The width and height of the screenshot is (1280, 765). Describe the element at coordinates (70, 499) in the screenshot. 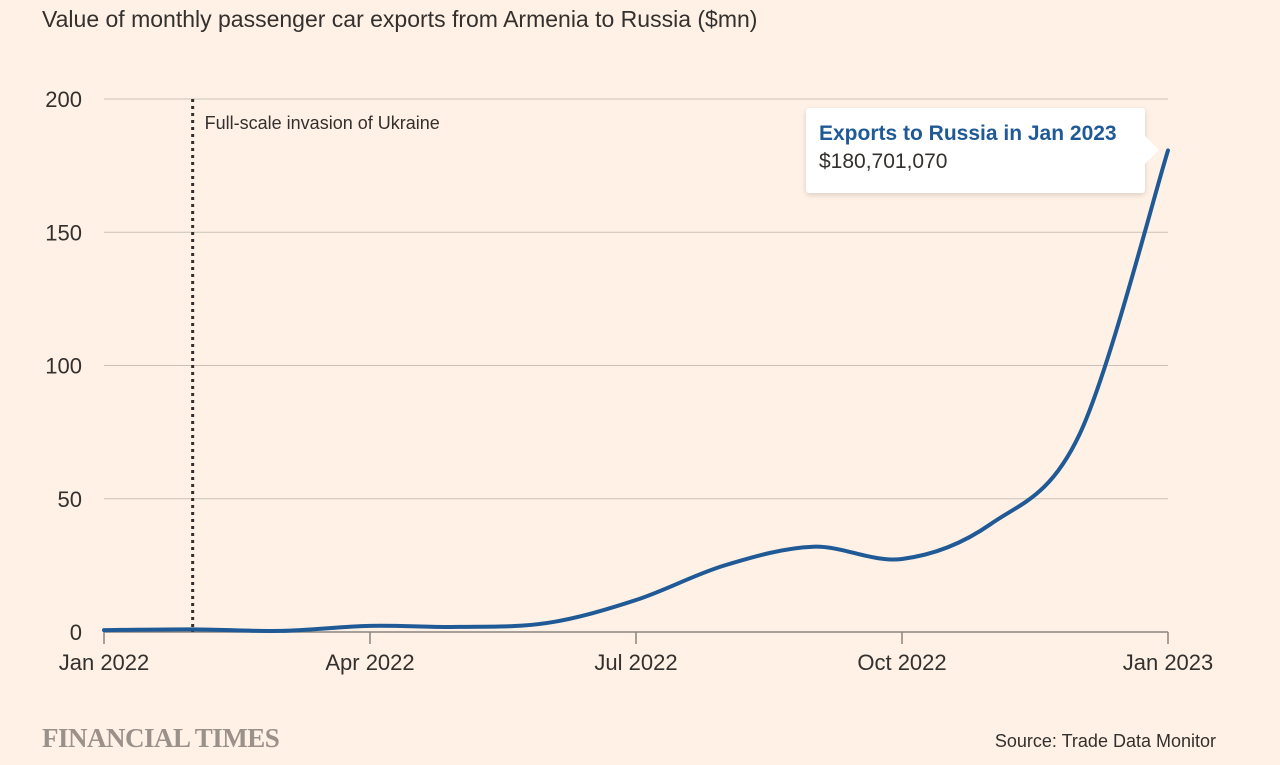

I see `y-tick-label: 50` at that location.